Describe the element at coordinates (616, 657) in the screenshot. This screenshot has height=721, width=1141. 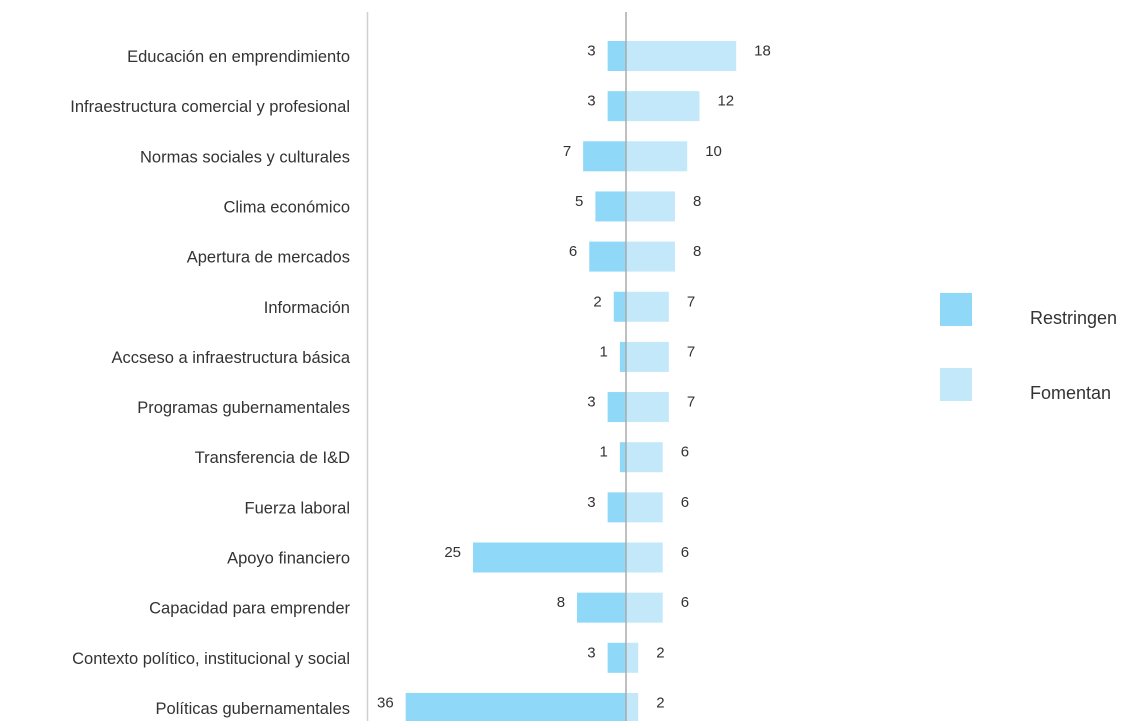
I see `bar-restringen-contexto-politico-institucional-y-social` at that location.